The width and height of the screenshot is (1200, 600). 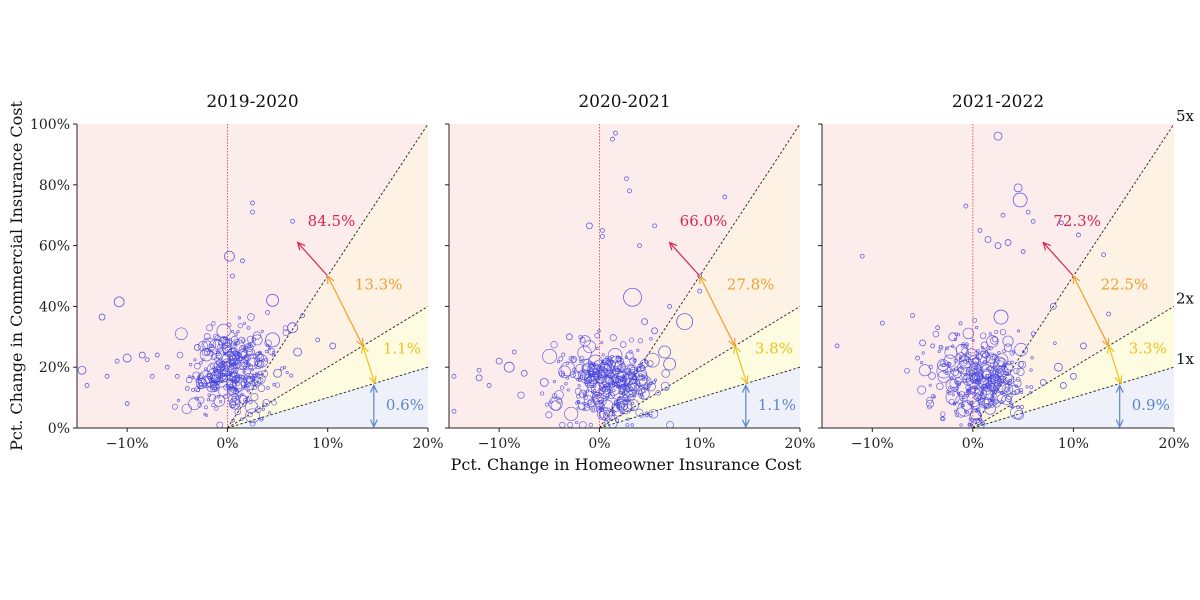 What do you see at coordinates (365, 349) in the screenshot?
I see `arrow-1x-2x-head` at bounding box center [365, 349].